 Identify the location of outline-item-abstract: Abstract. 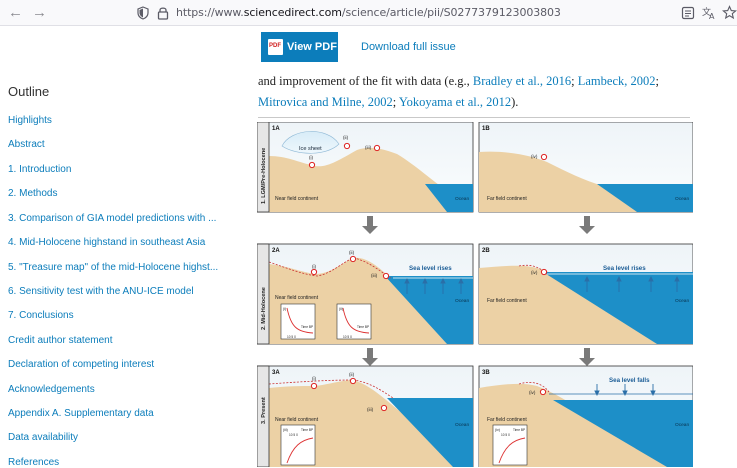
(26, 144).